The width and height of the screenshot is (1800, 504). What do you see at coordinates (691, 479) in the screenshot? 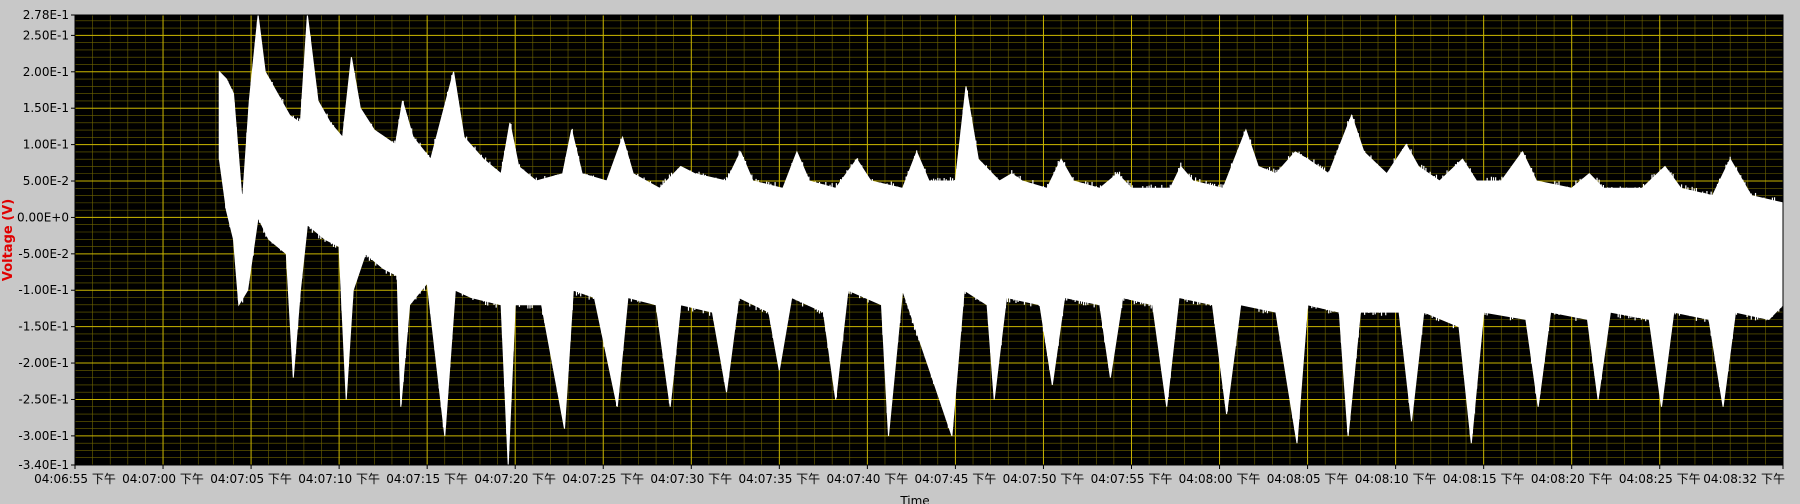
I see `x-tick-label: 04:07:30 下午` at bounding box center [691, 479].